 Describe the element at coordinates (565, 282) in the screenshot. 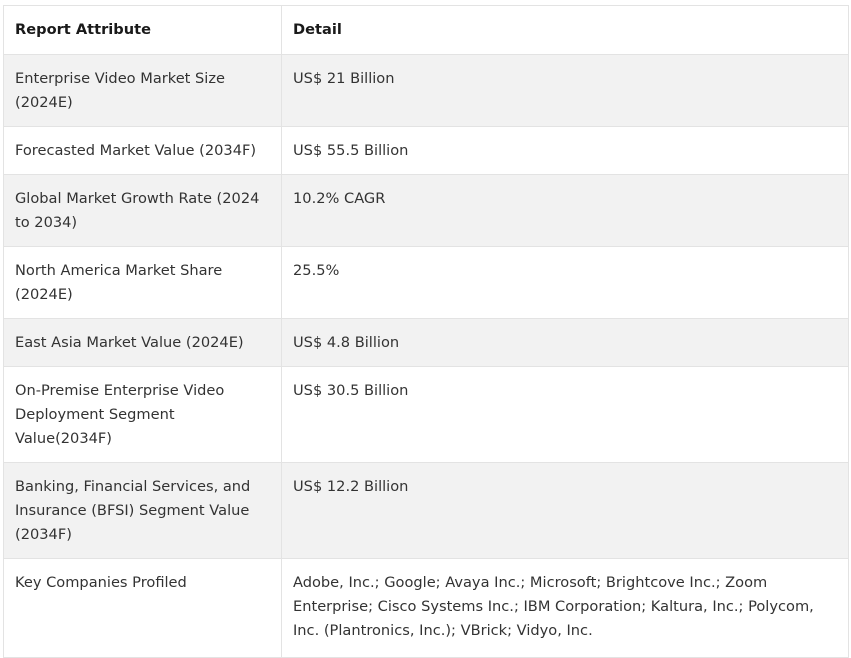

I see `detail-cell: 25.5%` at that location.